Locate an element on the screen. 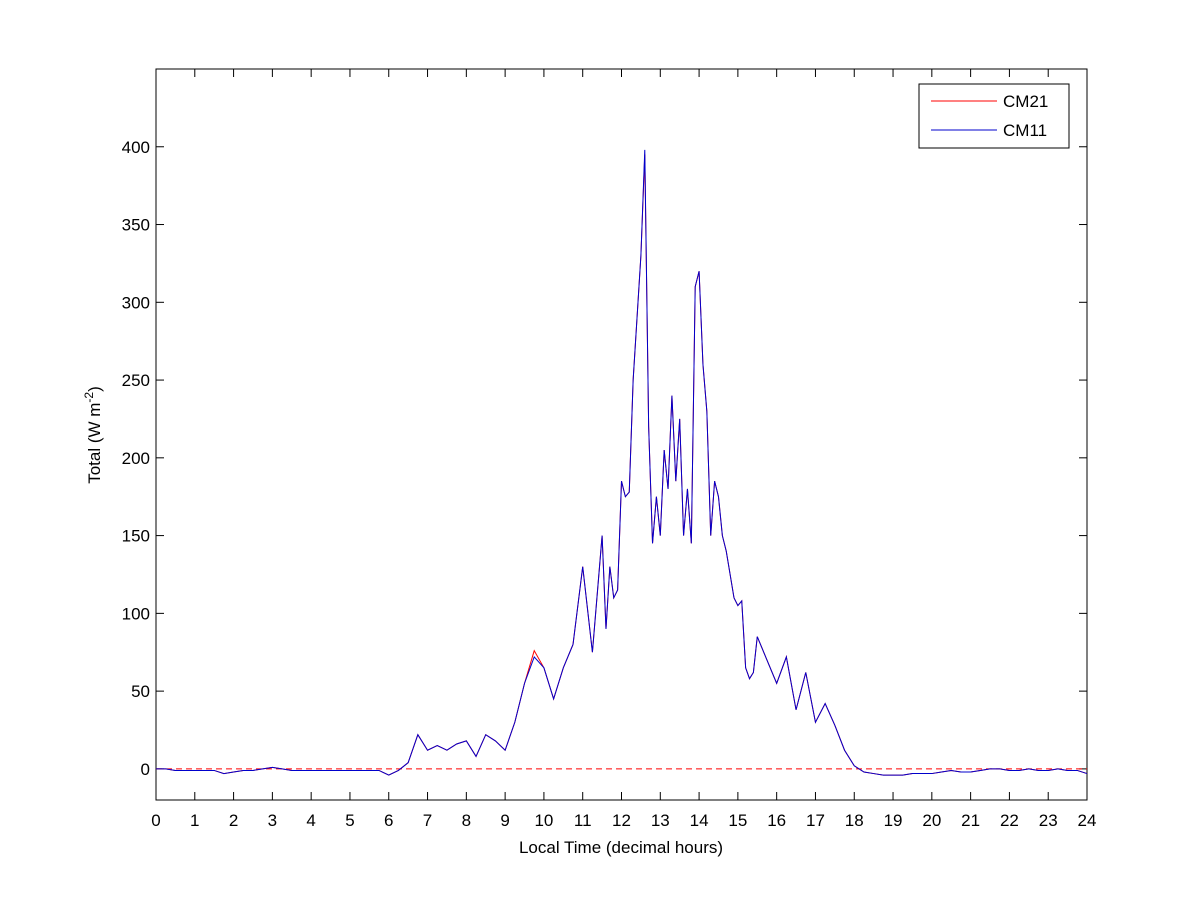  x-tick-label: 14 is located at coordinates (699, 820).